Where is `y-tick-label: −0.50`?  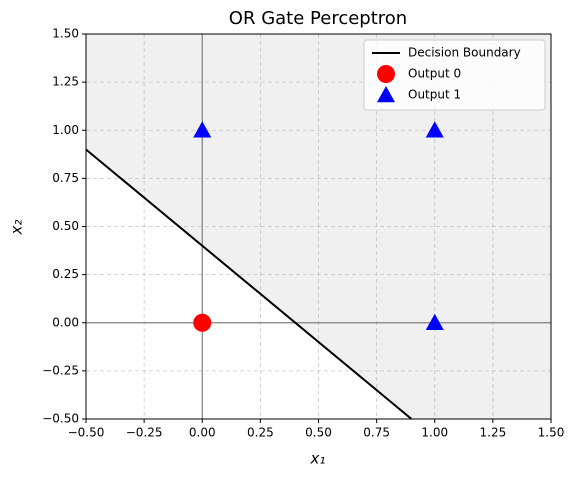 y-tick-label: −0.50 is located at coordinates (60, 419).